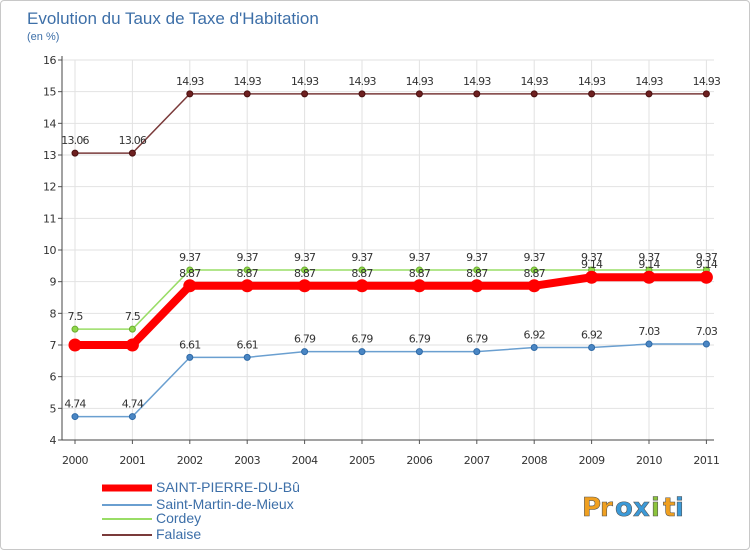  Describe the element at coordinates (53, 313) in the screenshot. I see `y-tick-label: 8` at that location.